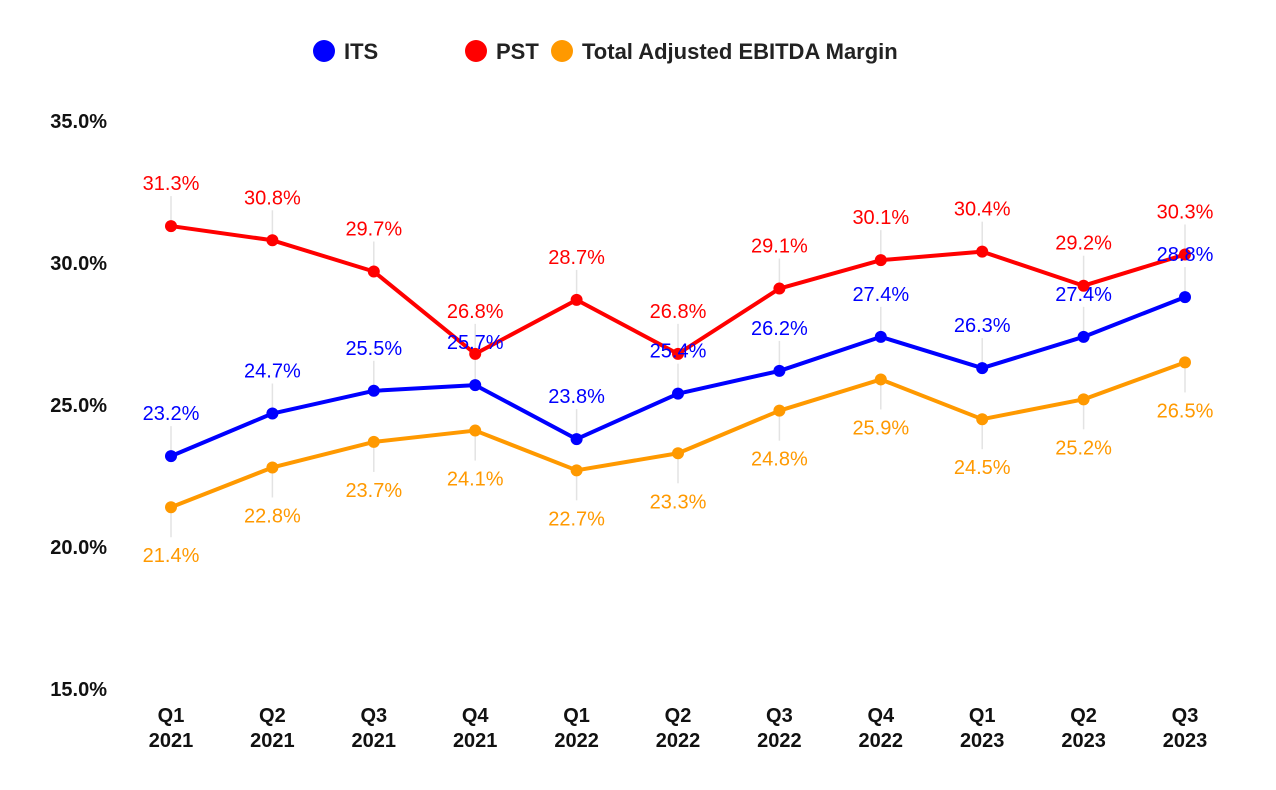  What do you see at coordinates (1083, 728) in the screenshot?
I see `x-tick-label: Q2 2023` at bounding box center [1083, 728].